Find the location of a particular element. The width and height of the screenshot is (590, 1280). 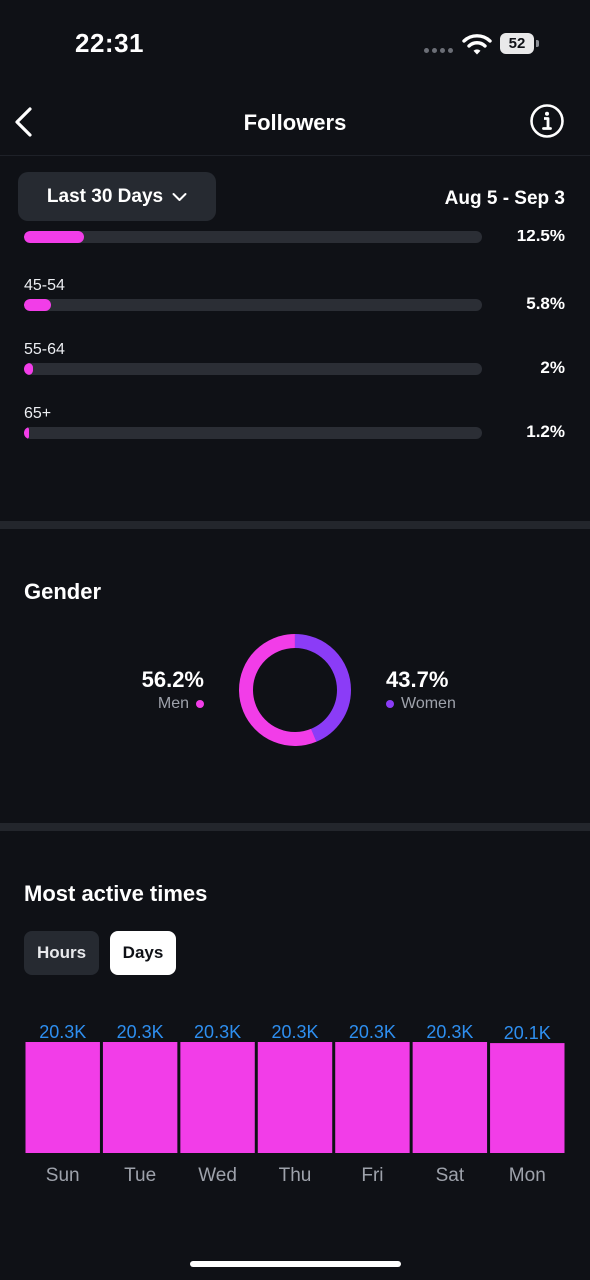

women-arc is located at coordinates (295, 690).